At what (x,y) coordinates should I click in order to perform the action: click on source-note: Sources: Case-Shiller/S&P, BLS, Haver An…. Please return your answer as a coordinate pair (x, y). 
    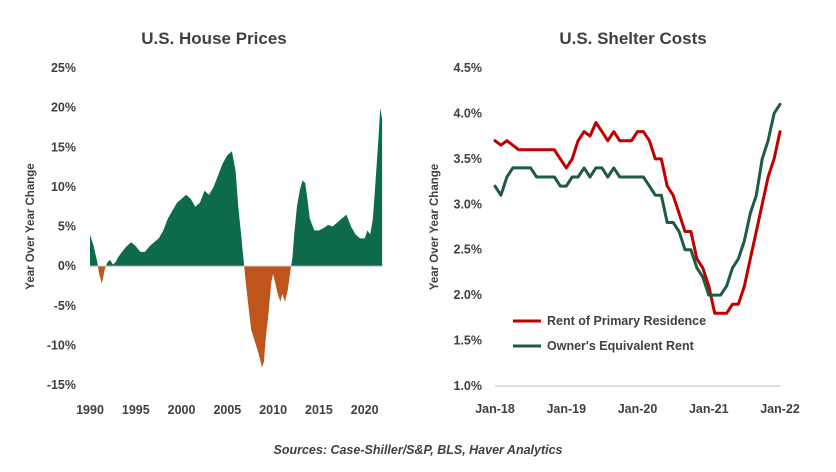
    Looking at the image, I should click on (417, 450).